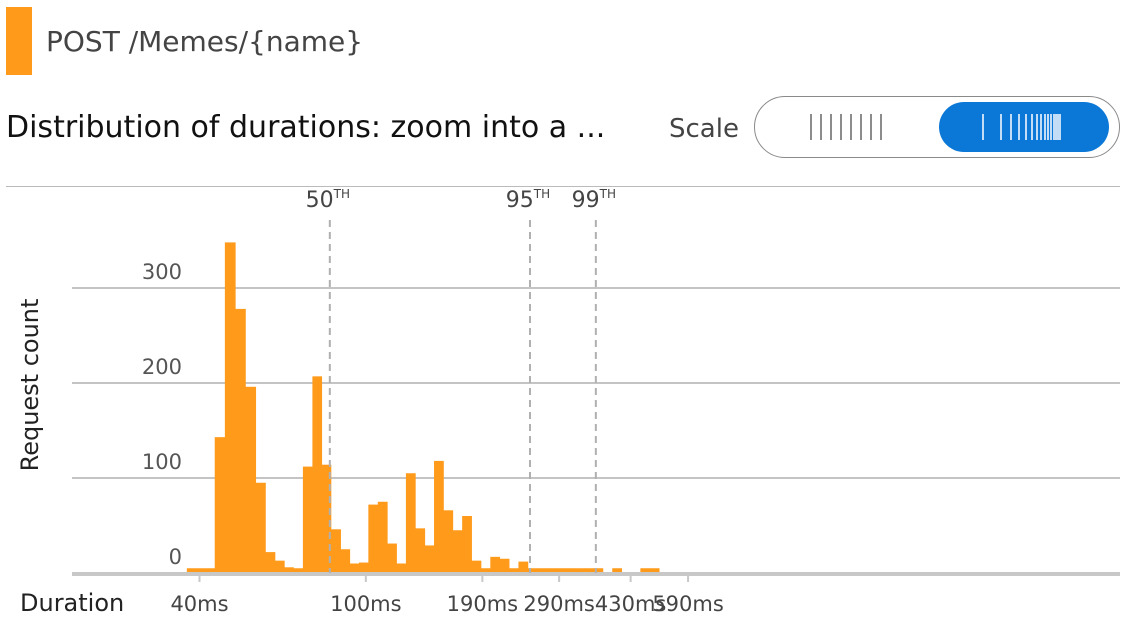 This screenshot has height=623, width=1124. Describe the element at coordinates (365, 604) in the screenshot. I see `x-tick-label: 100ms` at that location.